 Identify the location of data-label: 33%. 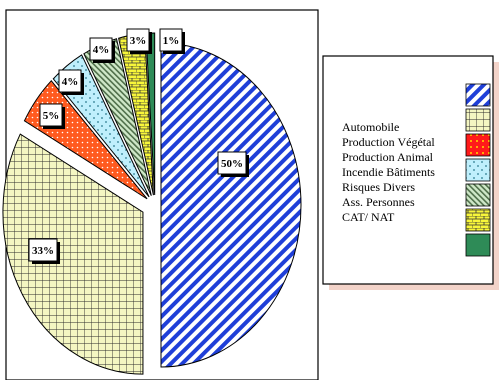
(43, 251).